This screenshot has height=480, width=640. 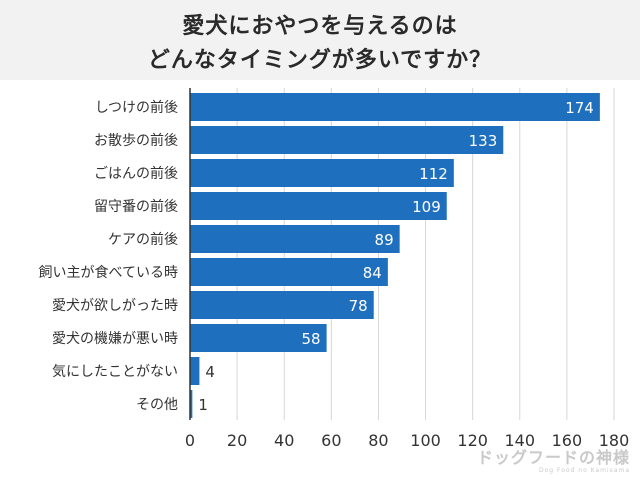 I want to click on x-tick-label: 60, so click(x=331, y=440).